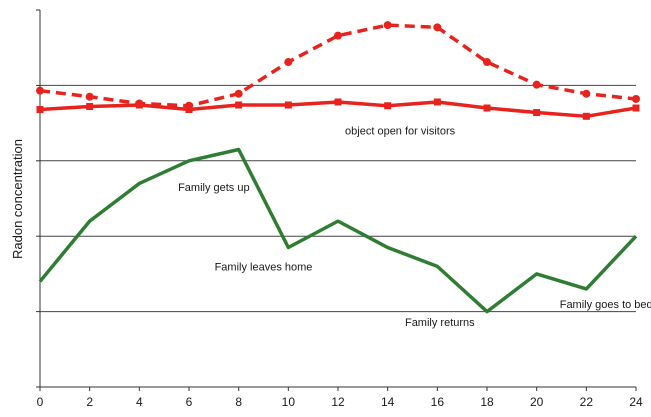 The width and height of the screenshot is (651, 417). Describe the element at coordinates (587, 402) in the screenshot. I see `x-tick-label: 22` at that location.